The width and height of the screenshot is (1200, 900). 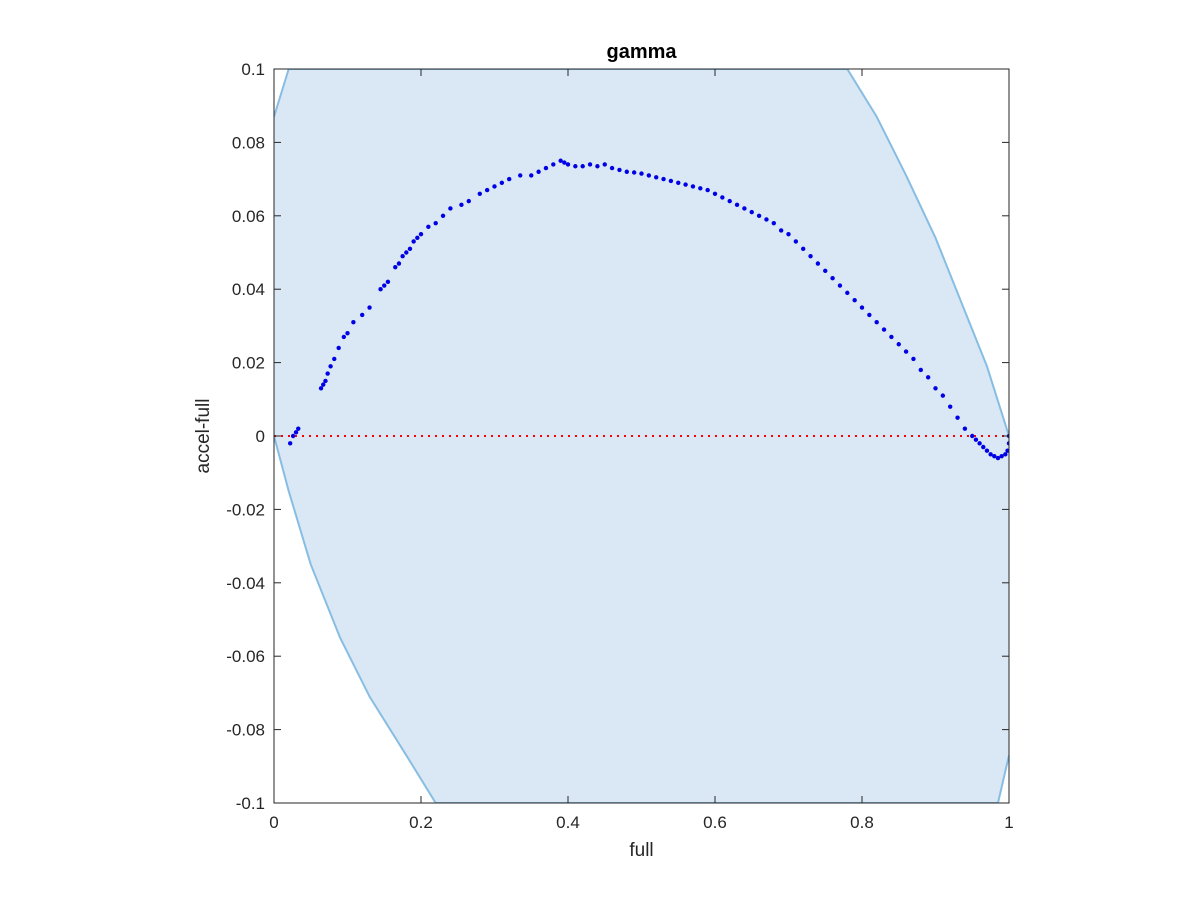 I want to click on y-tick-label: -0.02, so click(x=245, y=509).